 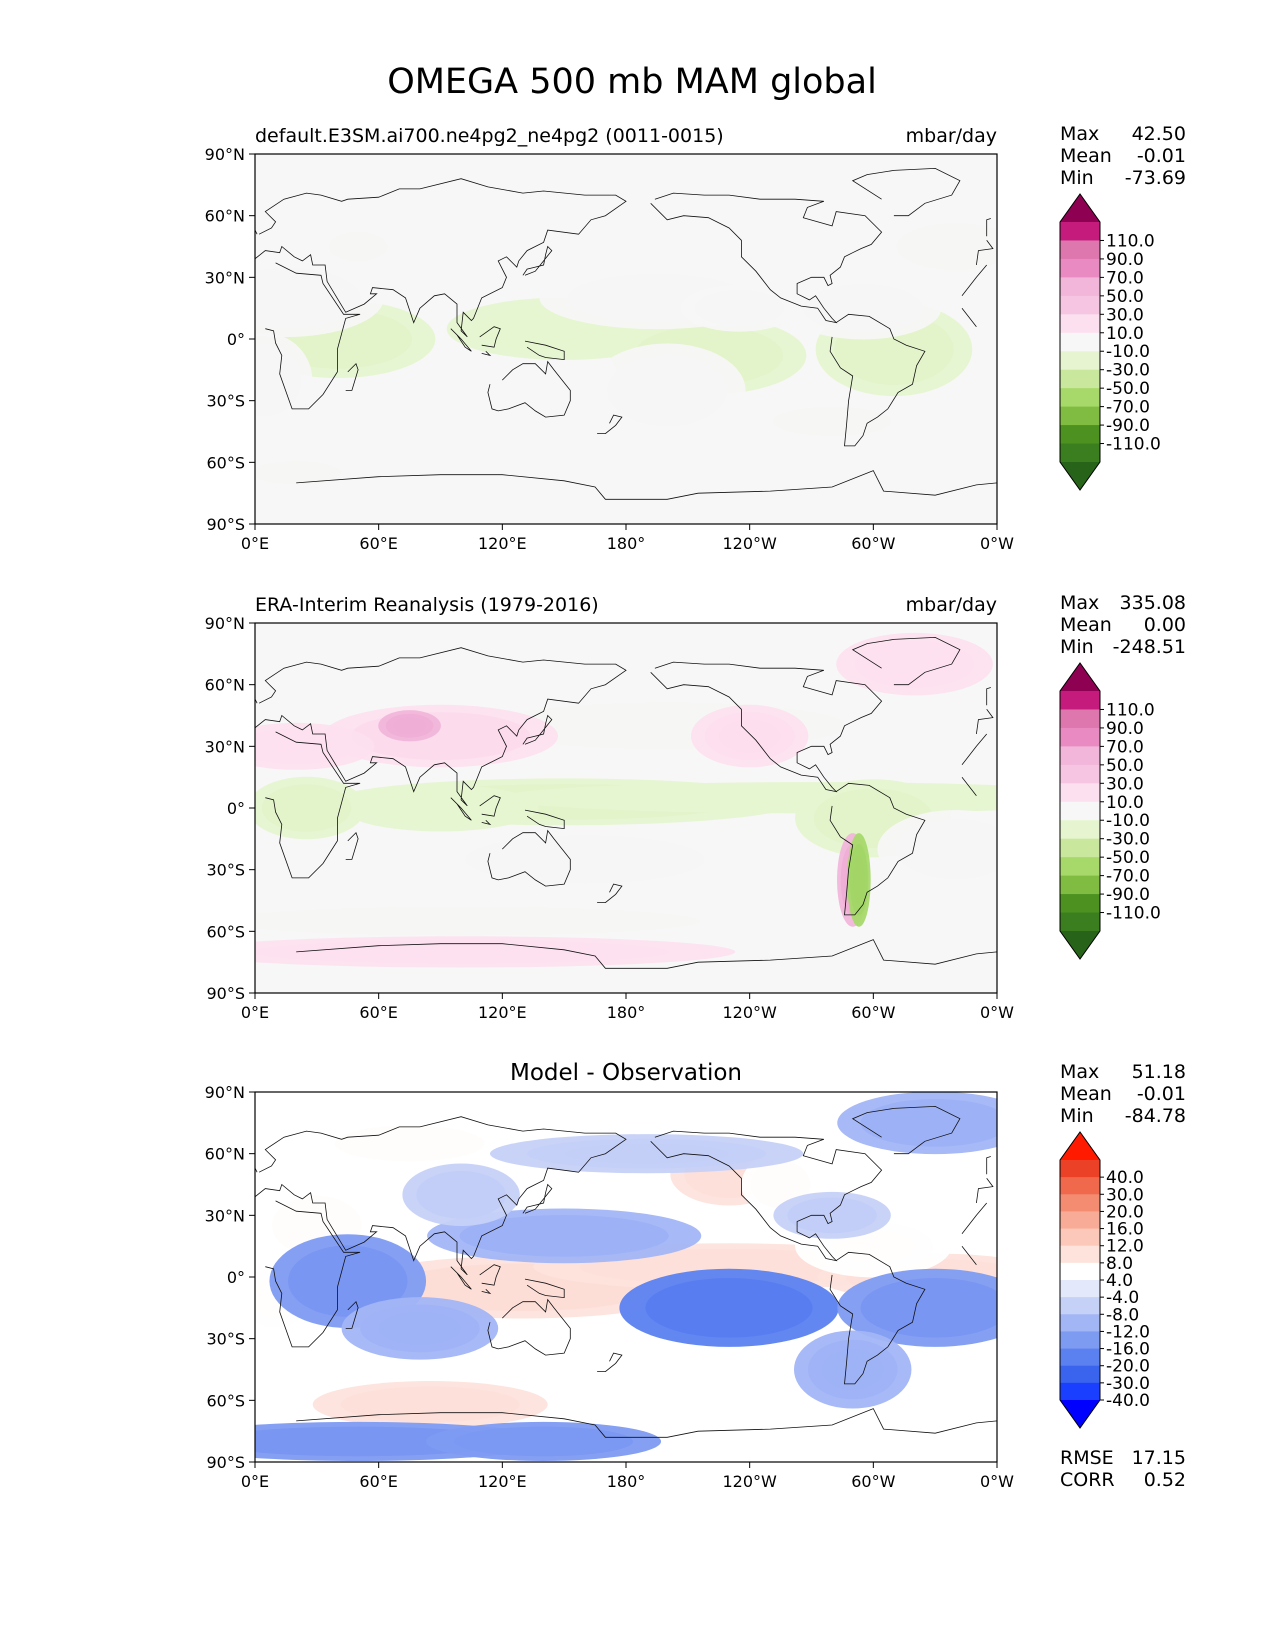 I want to click on colorbar-tick-label: 12.0, so click(x=1125, y=1247).